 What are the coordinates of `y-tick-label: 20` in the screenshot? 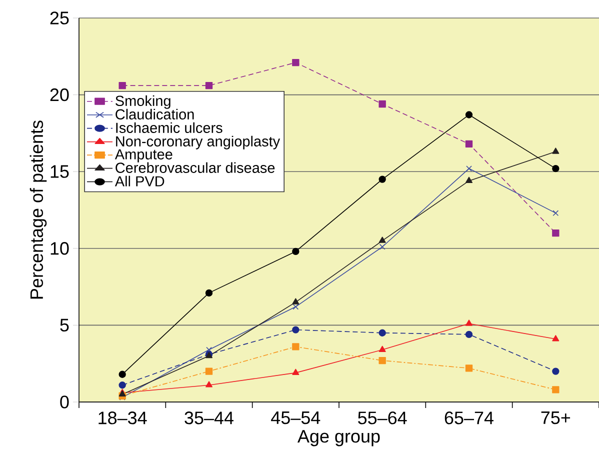 It's located at (59, 95).